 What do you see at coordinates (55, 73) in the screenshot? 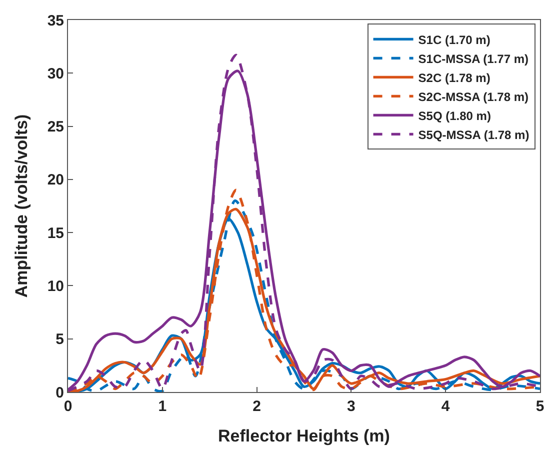
I see `y-tick-label: 30` at bounding box center [55, 73].